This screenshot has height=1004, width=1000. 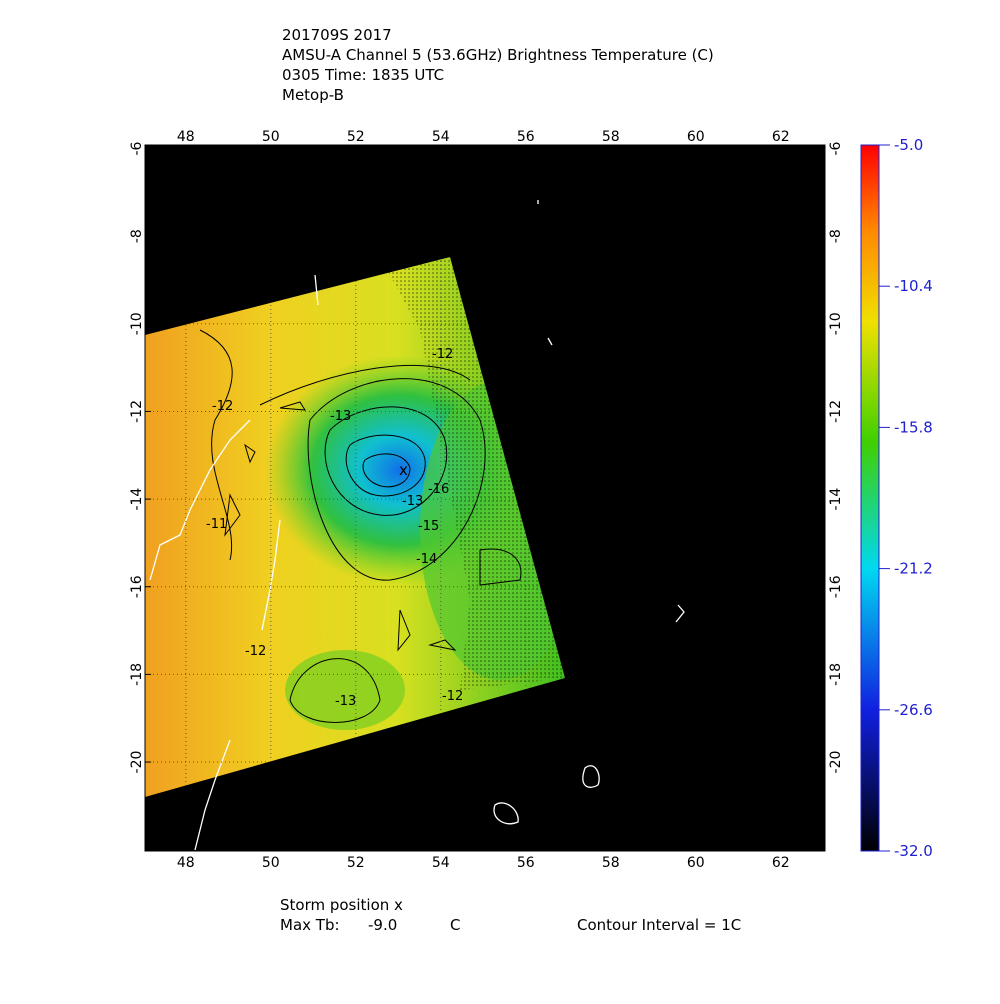 I want to click on storm-marker: x, so click(x=403, y=470).